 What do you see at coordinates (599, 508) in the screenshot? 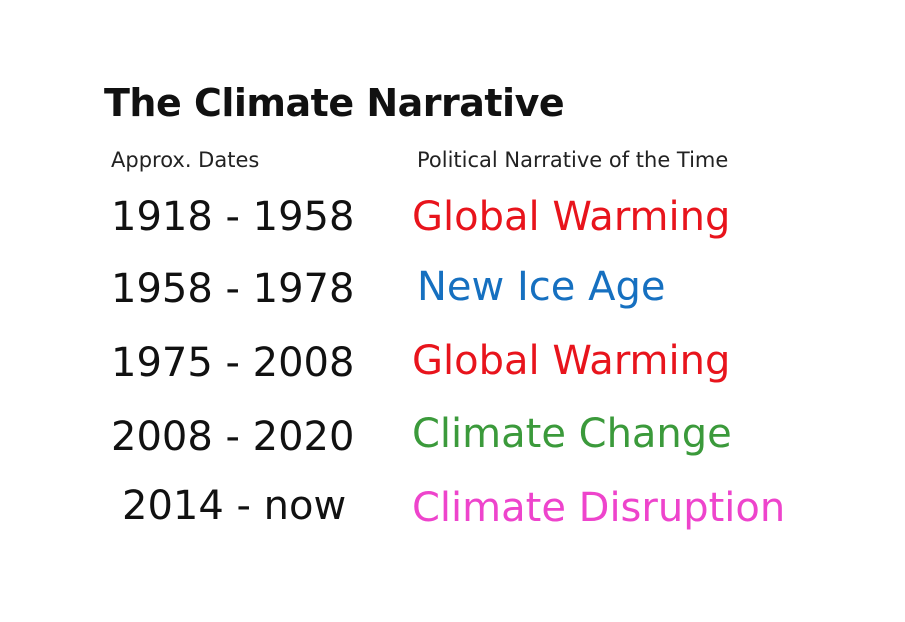
I see `row-5-narrative: Climate Disruption` at bounding box center [599, 508].